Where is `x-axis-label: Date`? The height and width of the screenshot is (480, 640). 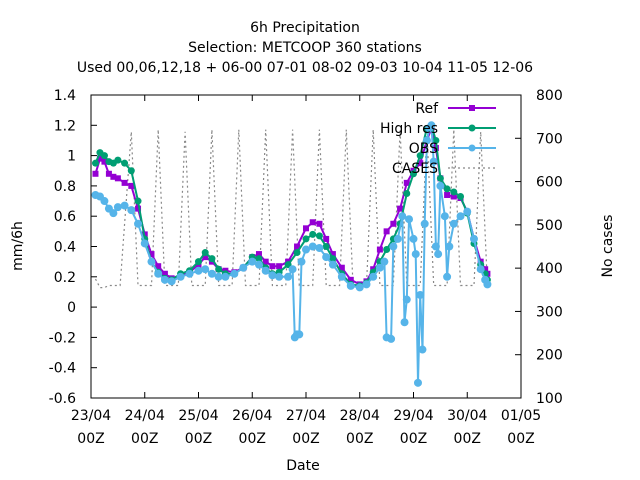 x-axis-label: Date is located at coordinates (302, 466).